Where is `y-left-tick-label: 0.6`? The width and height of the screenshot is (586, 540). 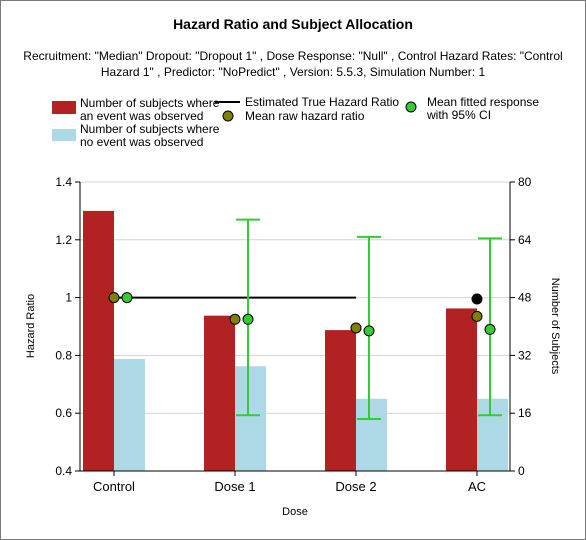
y-left-tick-label: 0.6 is located at coordinates (63, 413).